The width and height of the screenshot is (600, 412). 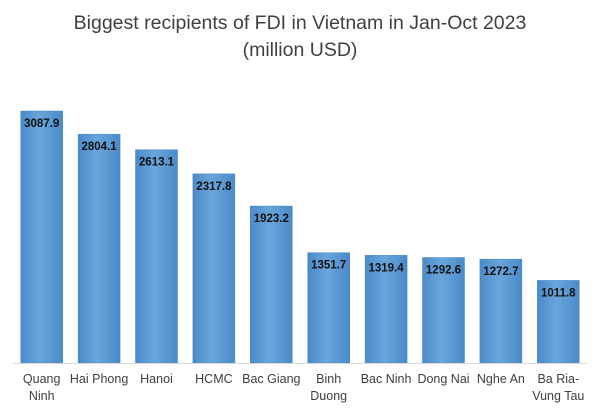 I want to click on x-tick-label: Bac Giang, so click(x=271, y=379).